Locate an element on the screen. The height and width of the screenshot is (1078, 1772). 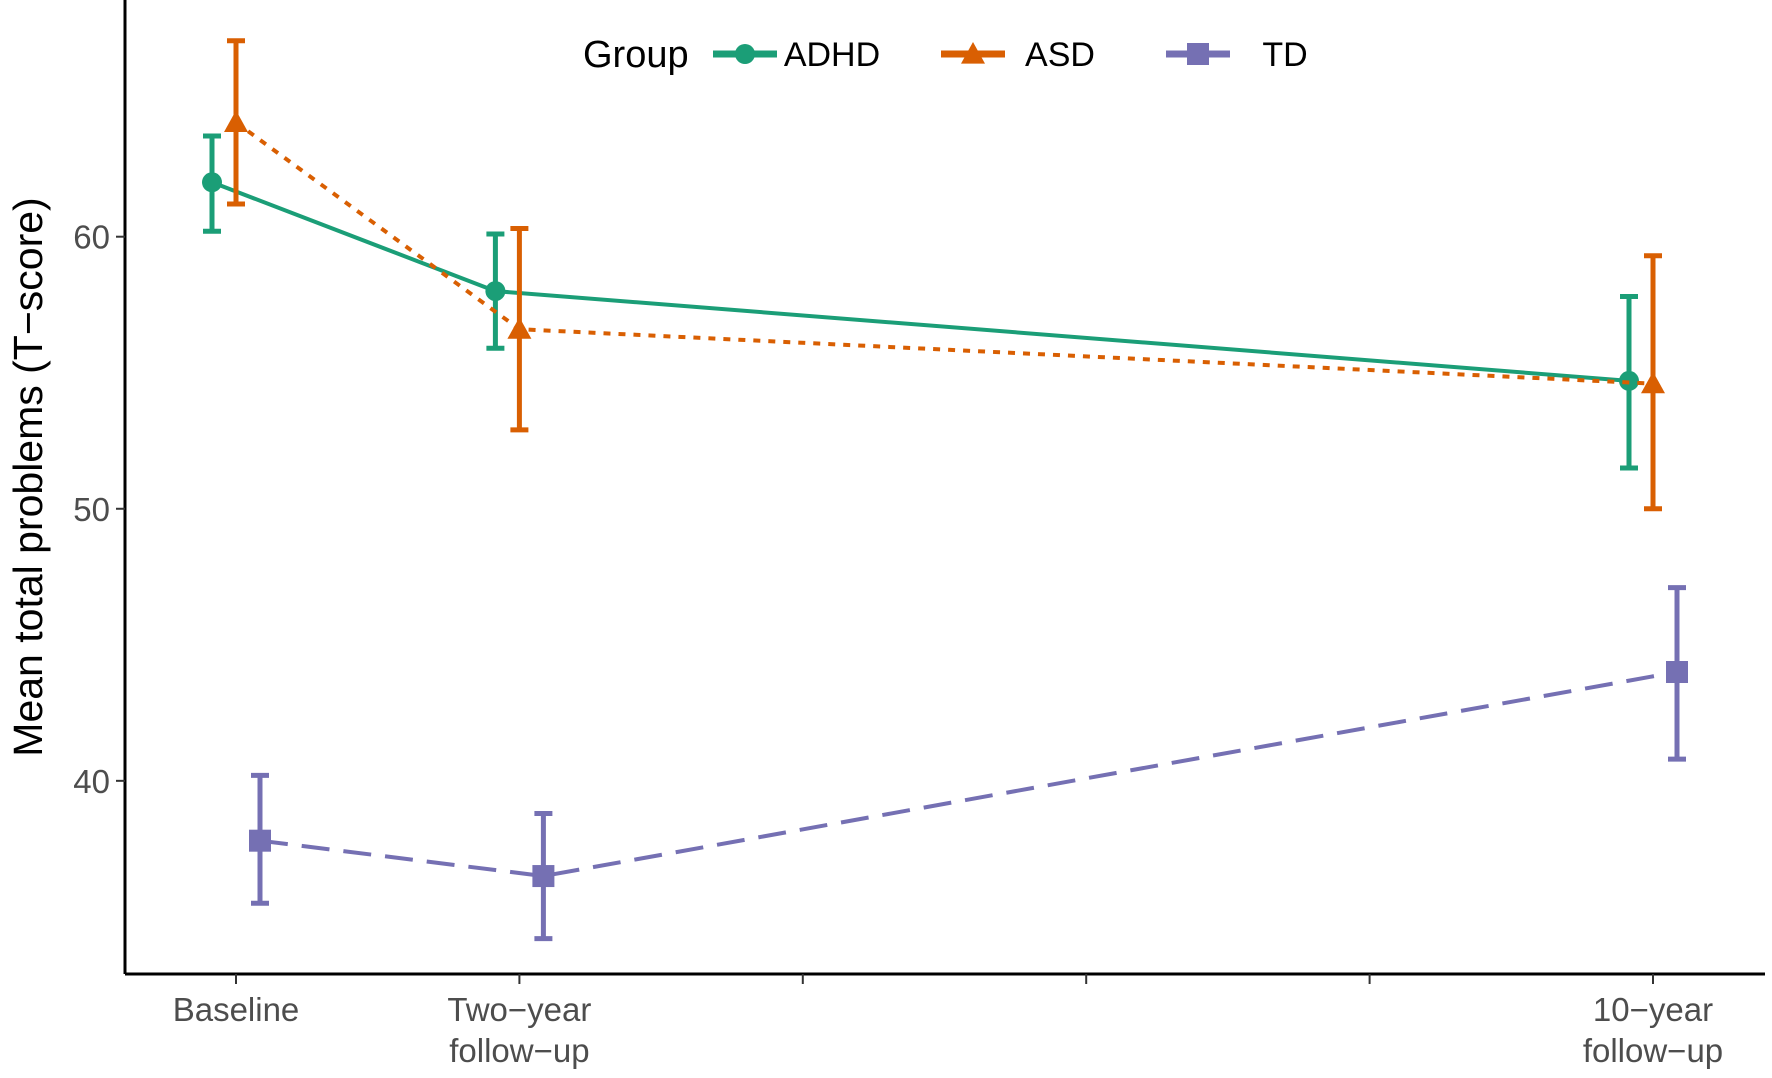
x-tick-label: 10−year is located at coordinates (1653, 1009).